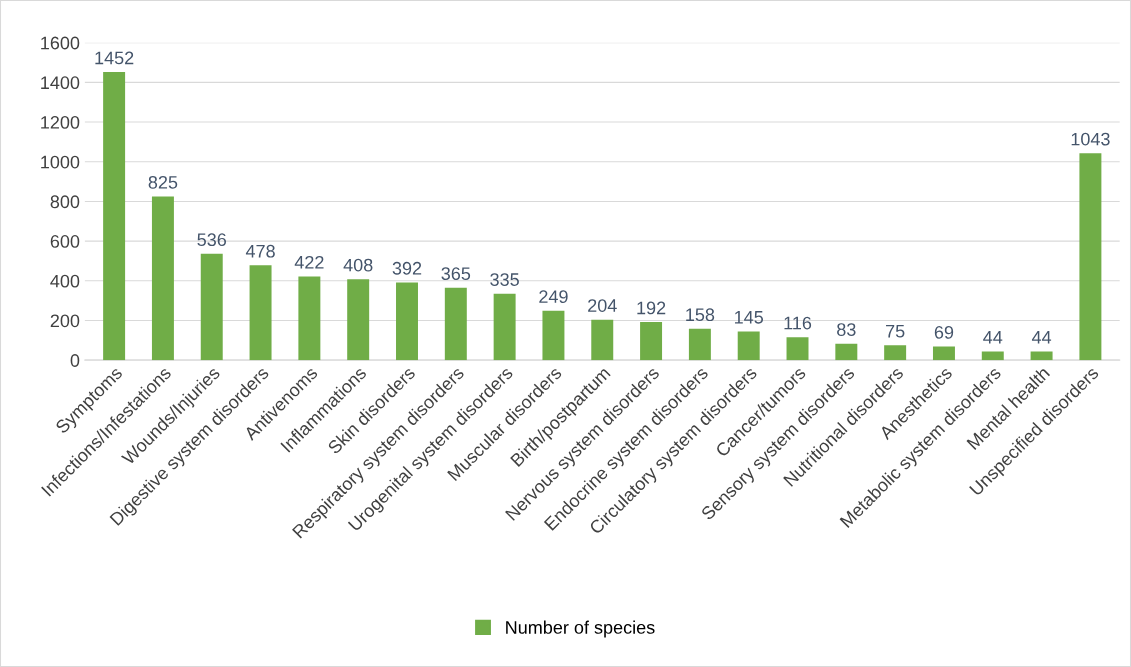  I want to click on y-tick-label: 1600, so click(60, 43).